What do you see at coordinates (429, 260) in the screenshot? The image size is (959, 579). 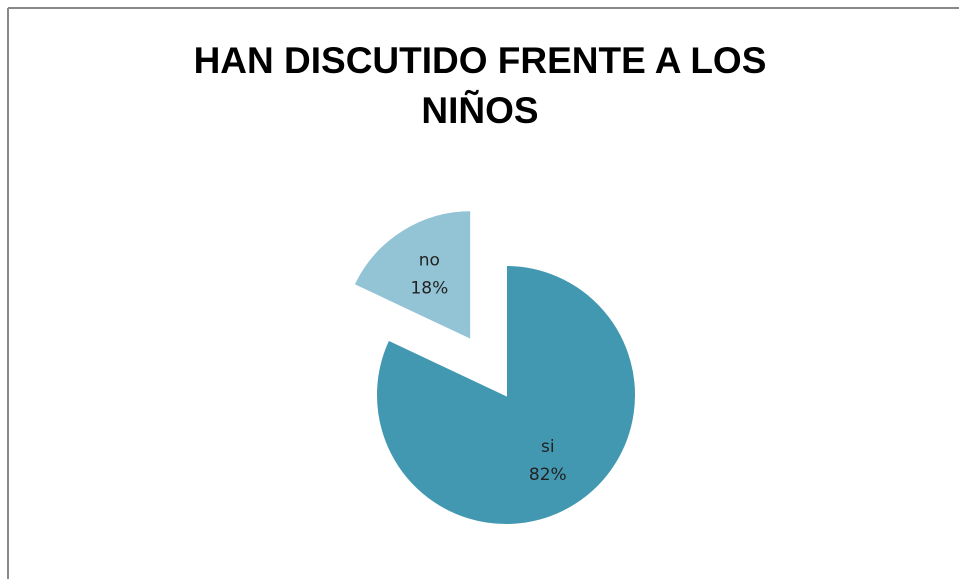 I see `slice-category-label: no` at bounding box center [429, 260].